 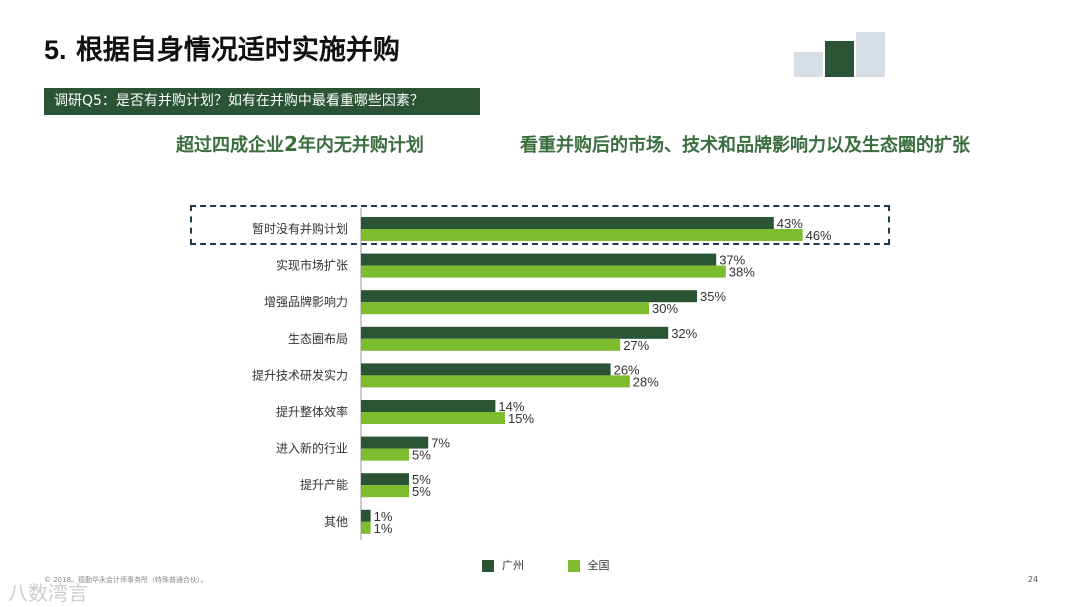 What do you see at coordinates (511, 406) in the screenshot?
I see `data-label: 14%` at bounding box center [511, 406].